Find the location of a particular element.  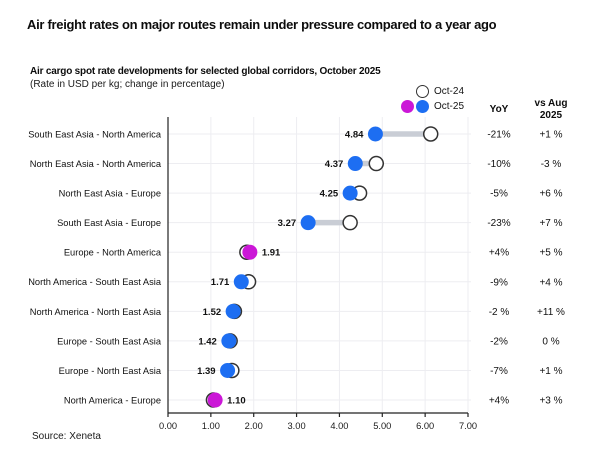

vs-aug-value: +5 % is located at coordinates (550, 253).